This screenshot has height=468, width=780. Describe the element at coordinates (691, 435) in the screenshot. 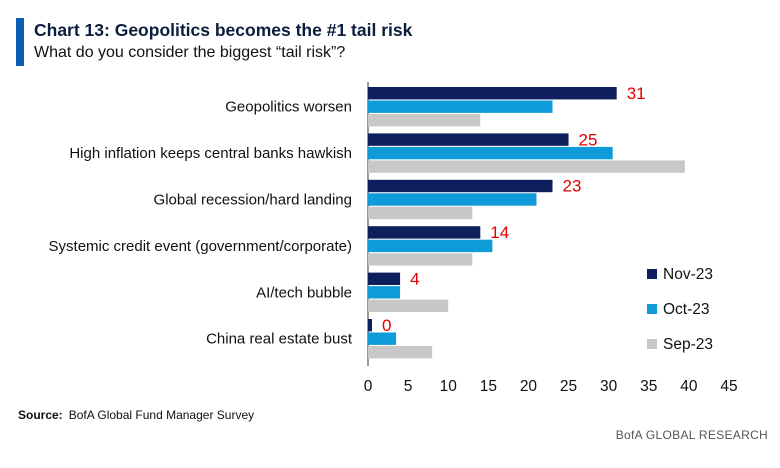

I see `brand-footer: BofA GLOBAL RESEARCH` at that location.